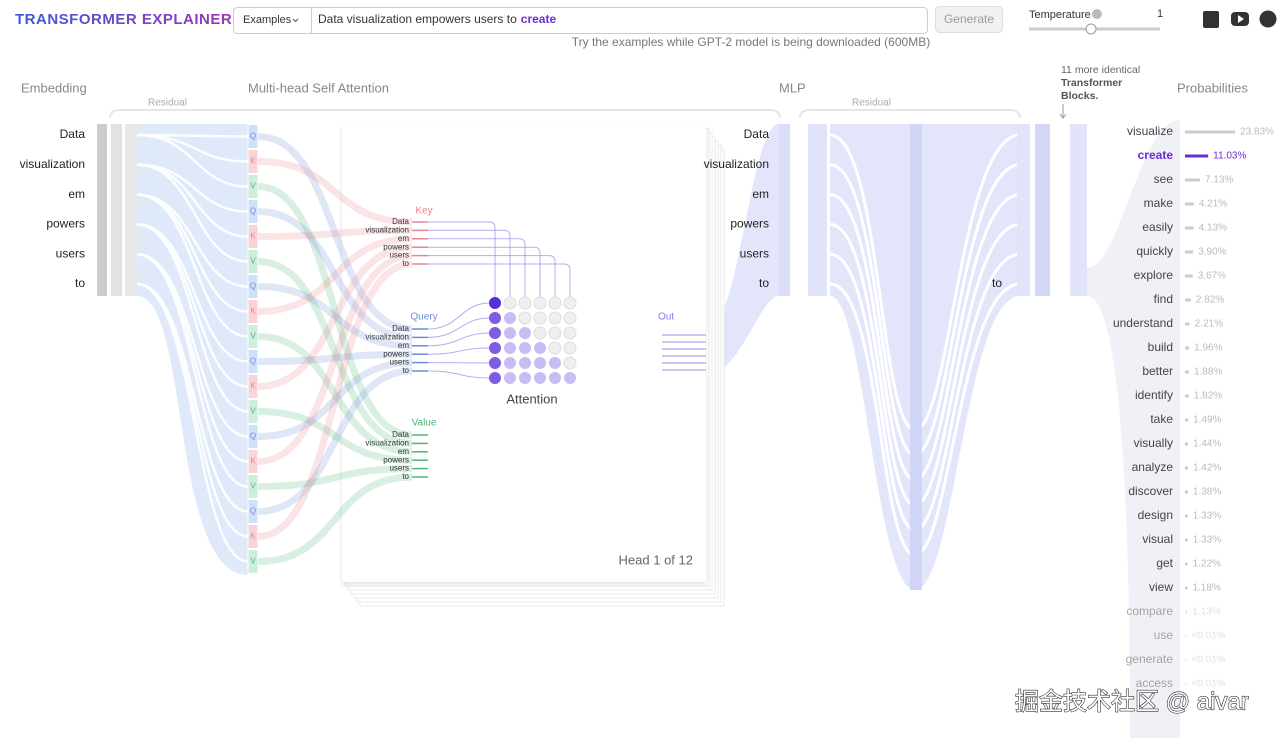  What do you see at coordinates (1164, 635) in the screenshot?
I see `prob-token: use` at bounding box center [1164, 635].